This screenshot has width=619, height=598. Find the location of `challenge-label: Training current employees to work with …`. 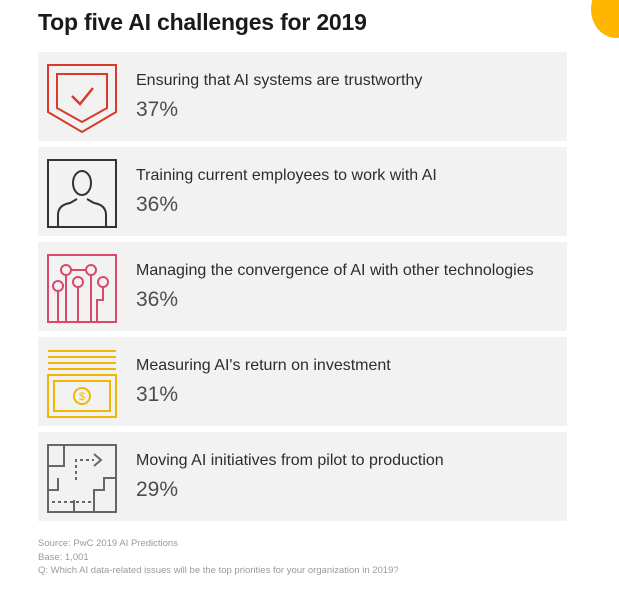

challenge-label: Training current employees to work with … is located at coordinates (286, 175).